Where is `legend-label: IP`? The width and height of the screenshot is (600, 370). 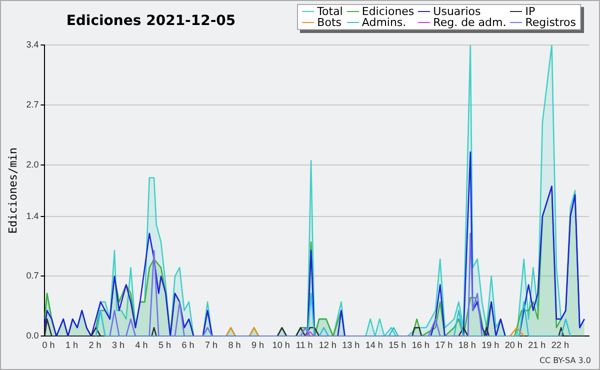
legend-label: IP is located at coordinates (530, 11).